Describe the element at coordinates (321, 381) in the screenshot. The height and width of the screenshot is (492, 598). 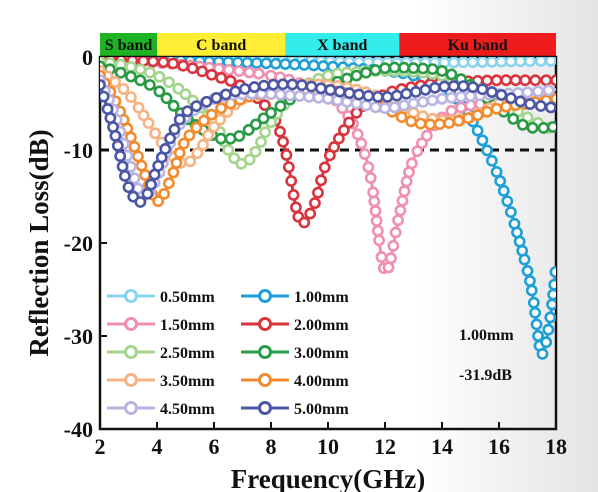
I see `legend-label: 4.00mm` at that location.